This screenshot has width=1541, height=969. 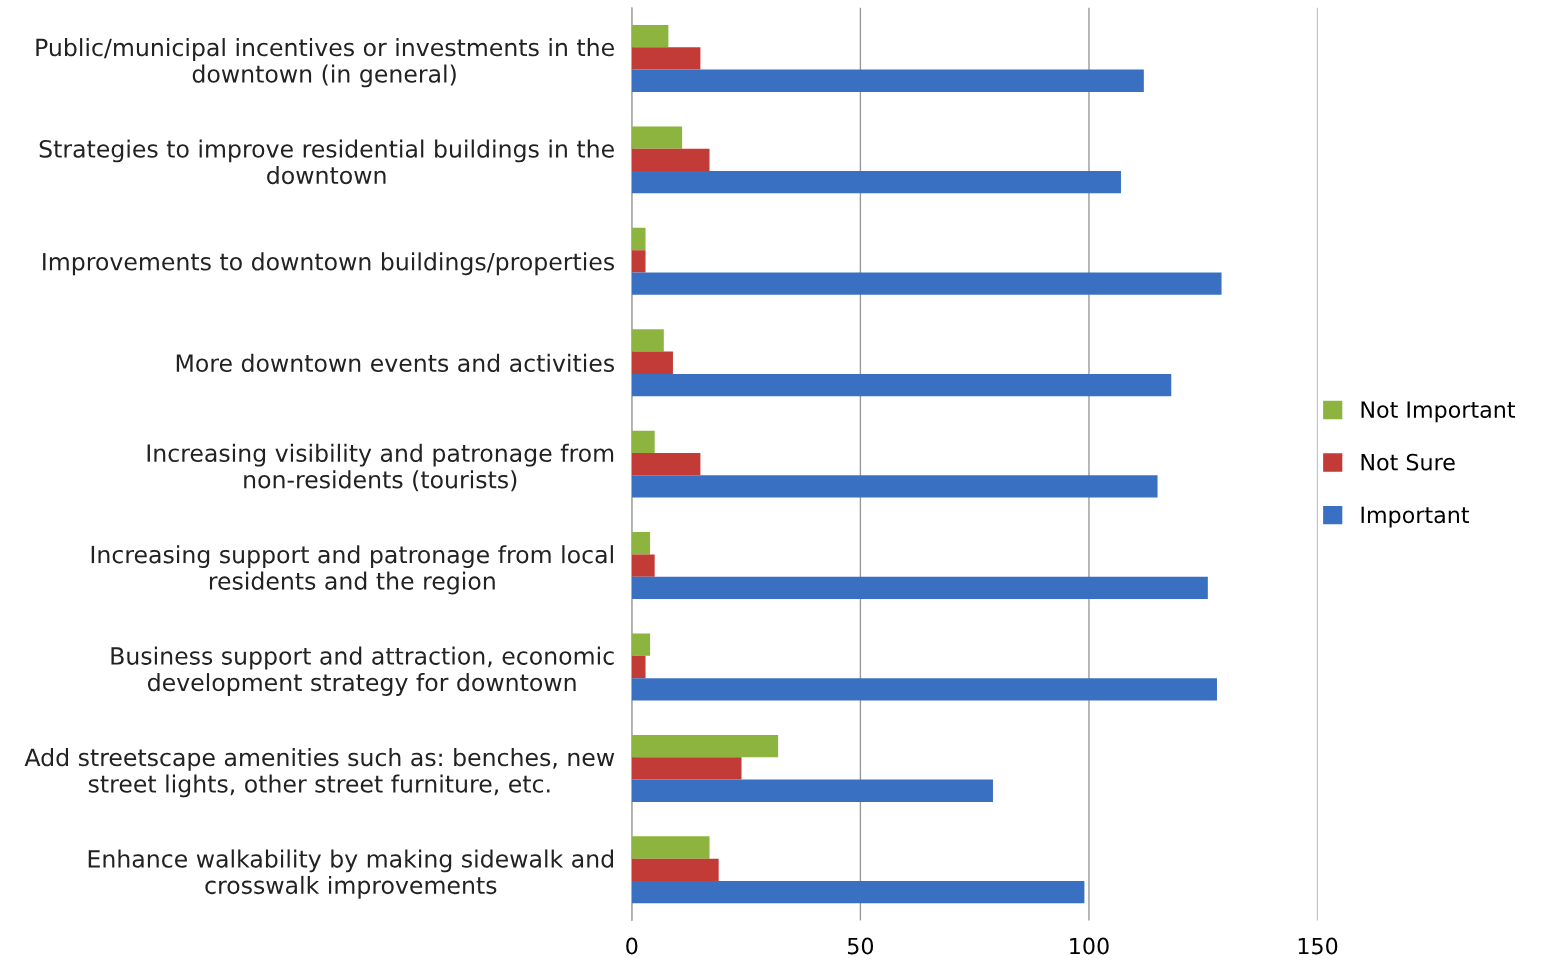 What do you see at coordinates (1438, 412) in the screenshot?
I see `legend-label: Not Important` at bounding box center [1438, 412].